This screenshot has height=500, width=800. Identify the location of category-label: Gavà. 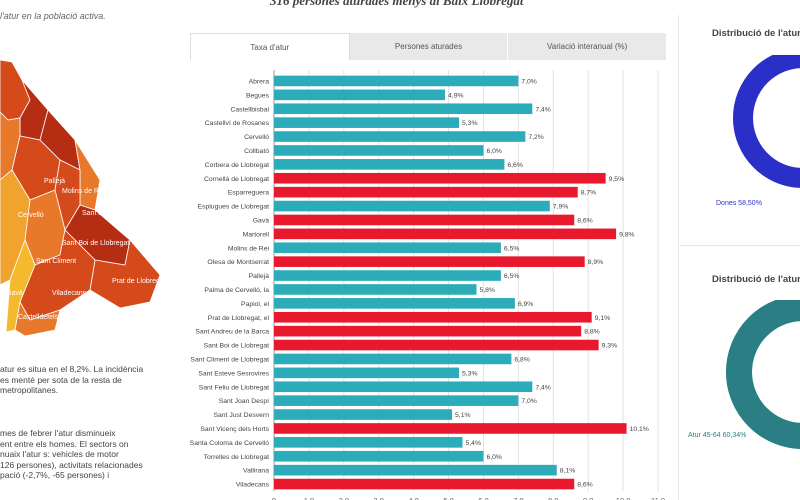
(261, 220).